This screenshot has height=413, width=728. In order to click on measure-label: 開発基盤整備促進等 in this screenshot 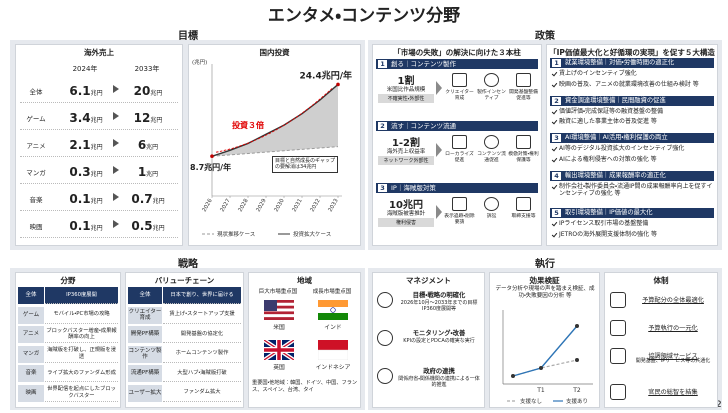, I will do `click(523, 95)`.